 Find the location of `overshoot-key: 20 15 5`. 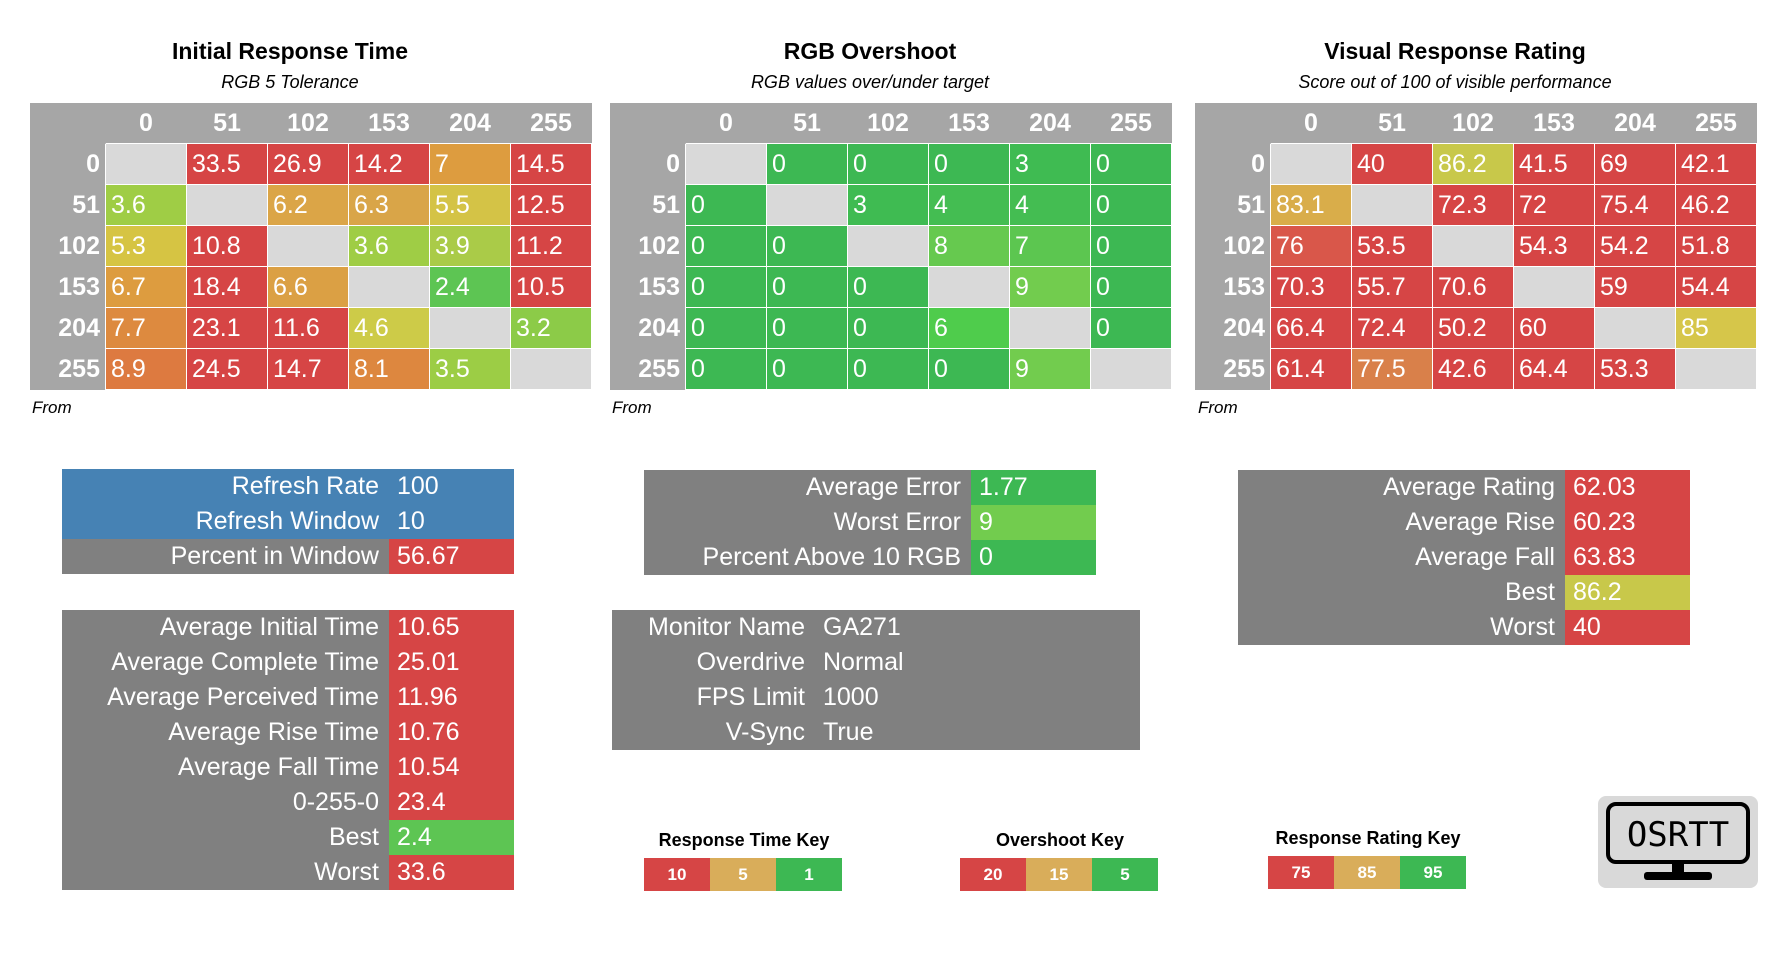

overshoot-key: 20 15 5 is located at coordinates (1059, 874).